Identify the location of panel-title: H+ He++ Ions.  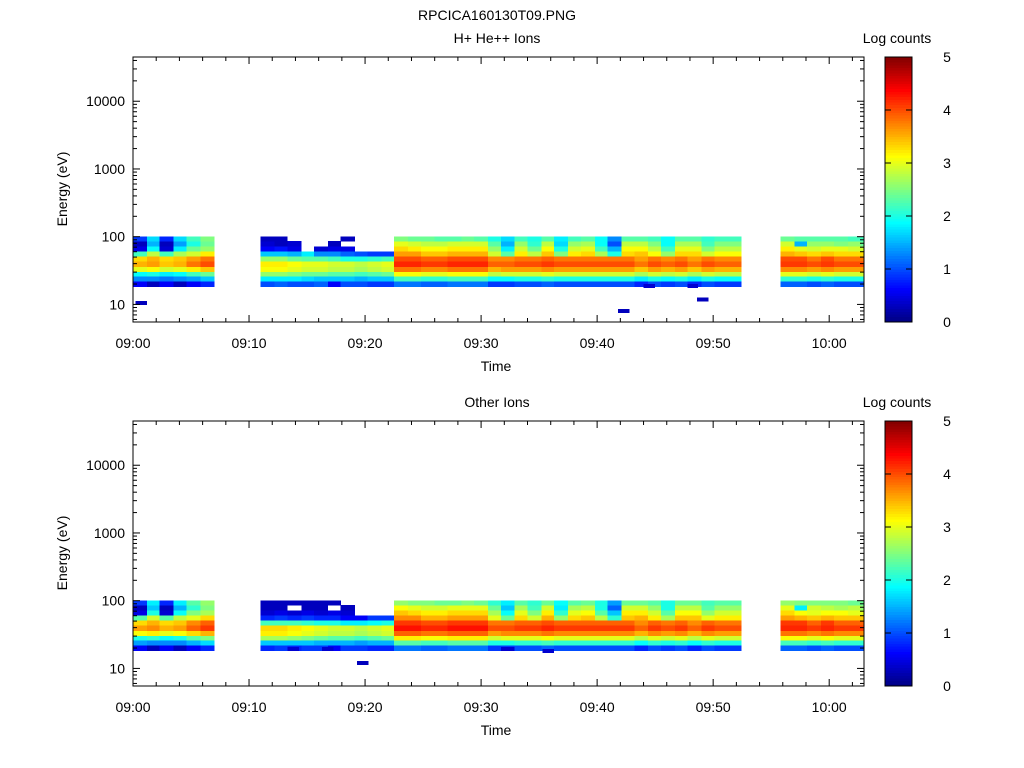
(497, 38).